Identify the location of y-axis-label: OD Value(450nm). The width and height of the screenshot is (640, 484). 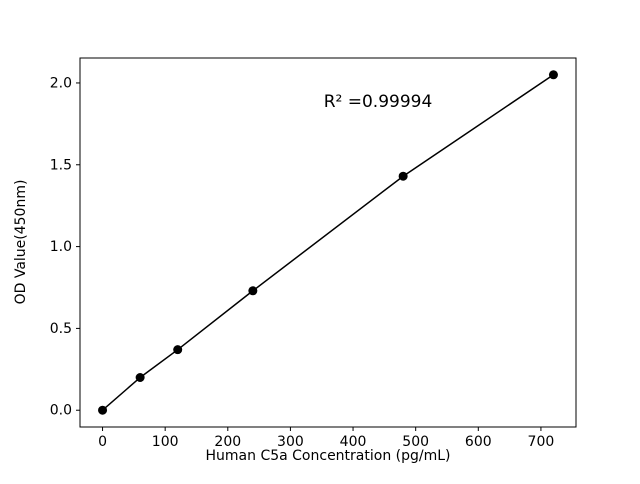
(21, 242).